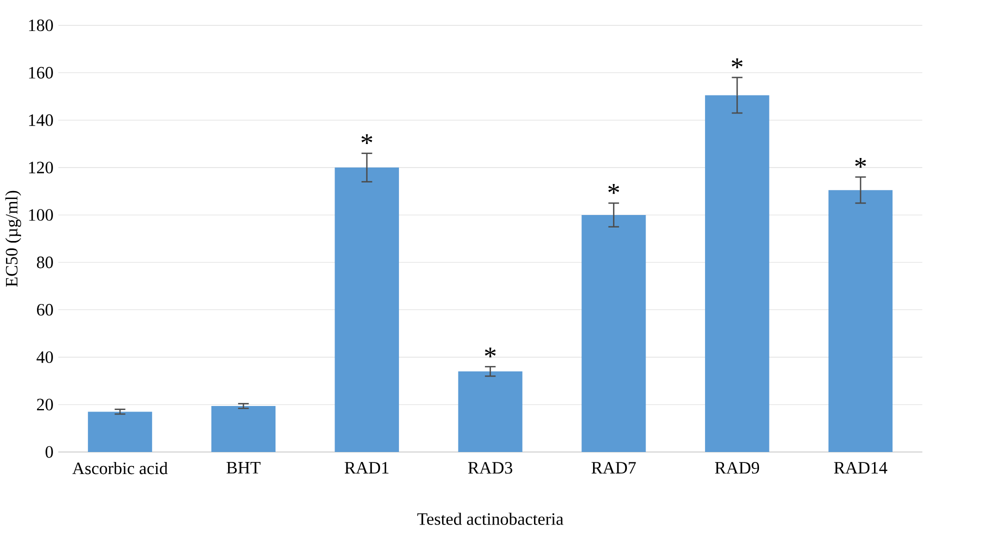 The image size is (990, 536). I want to click on x-tick-label: BHT, so click(243, 468).